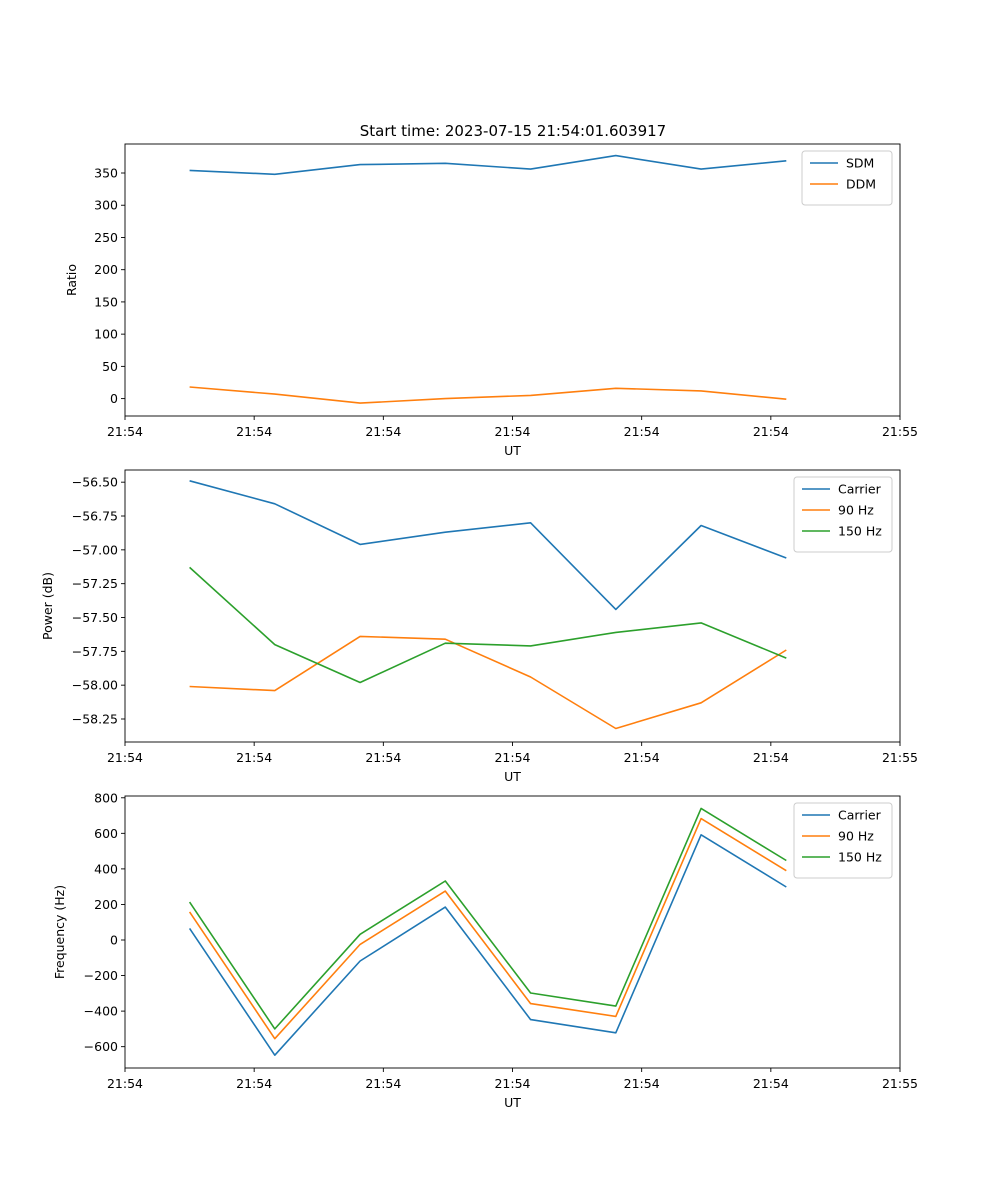 The width and height of the screenshot is (1000, 1200). What do you see at coordinates (106, 301) in the screenshot?
I see `y-tick-label: 150` at bounding box center [106, 301].